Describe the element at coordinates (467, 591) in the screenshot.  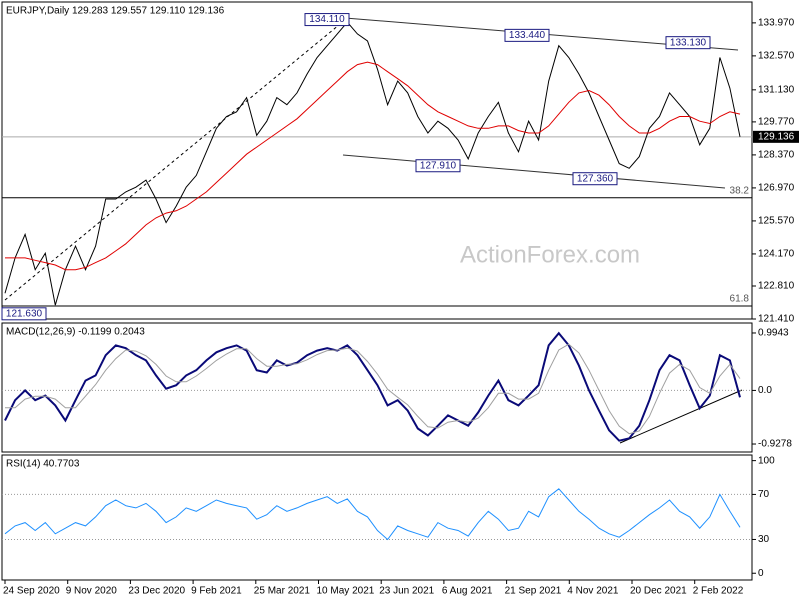
I see `x-tick-label: 6 Aug 2021` at that location.